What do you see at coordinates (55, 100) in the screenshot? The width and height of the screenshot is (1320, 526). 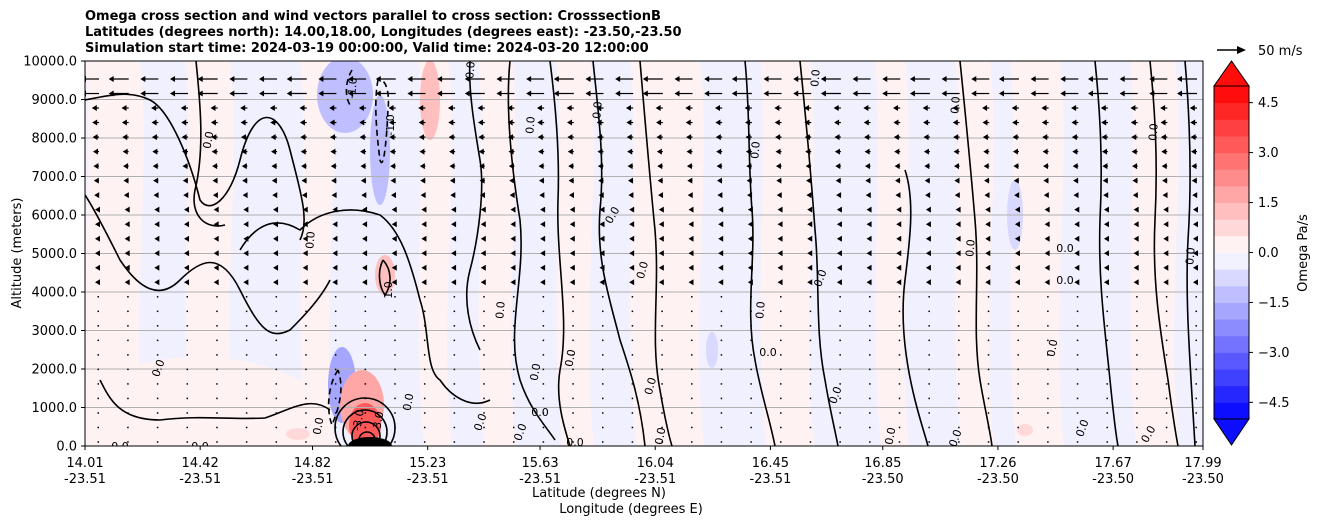 I see `y-tick-label: 9000.0` at bounding box center [55, 100].